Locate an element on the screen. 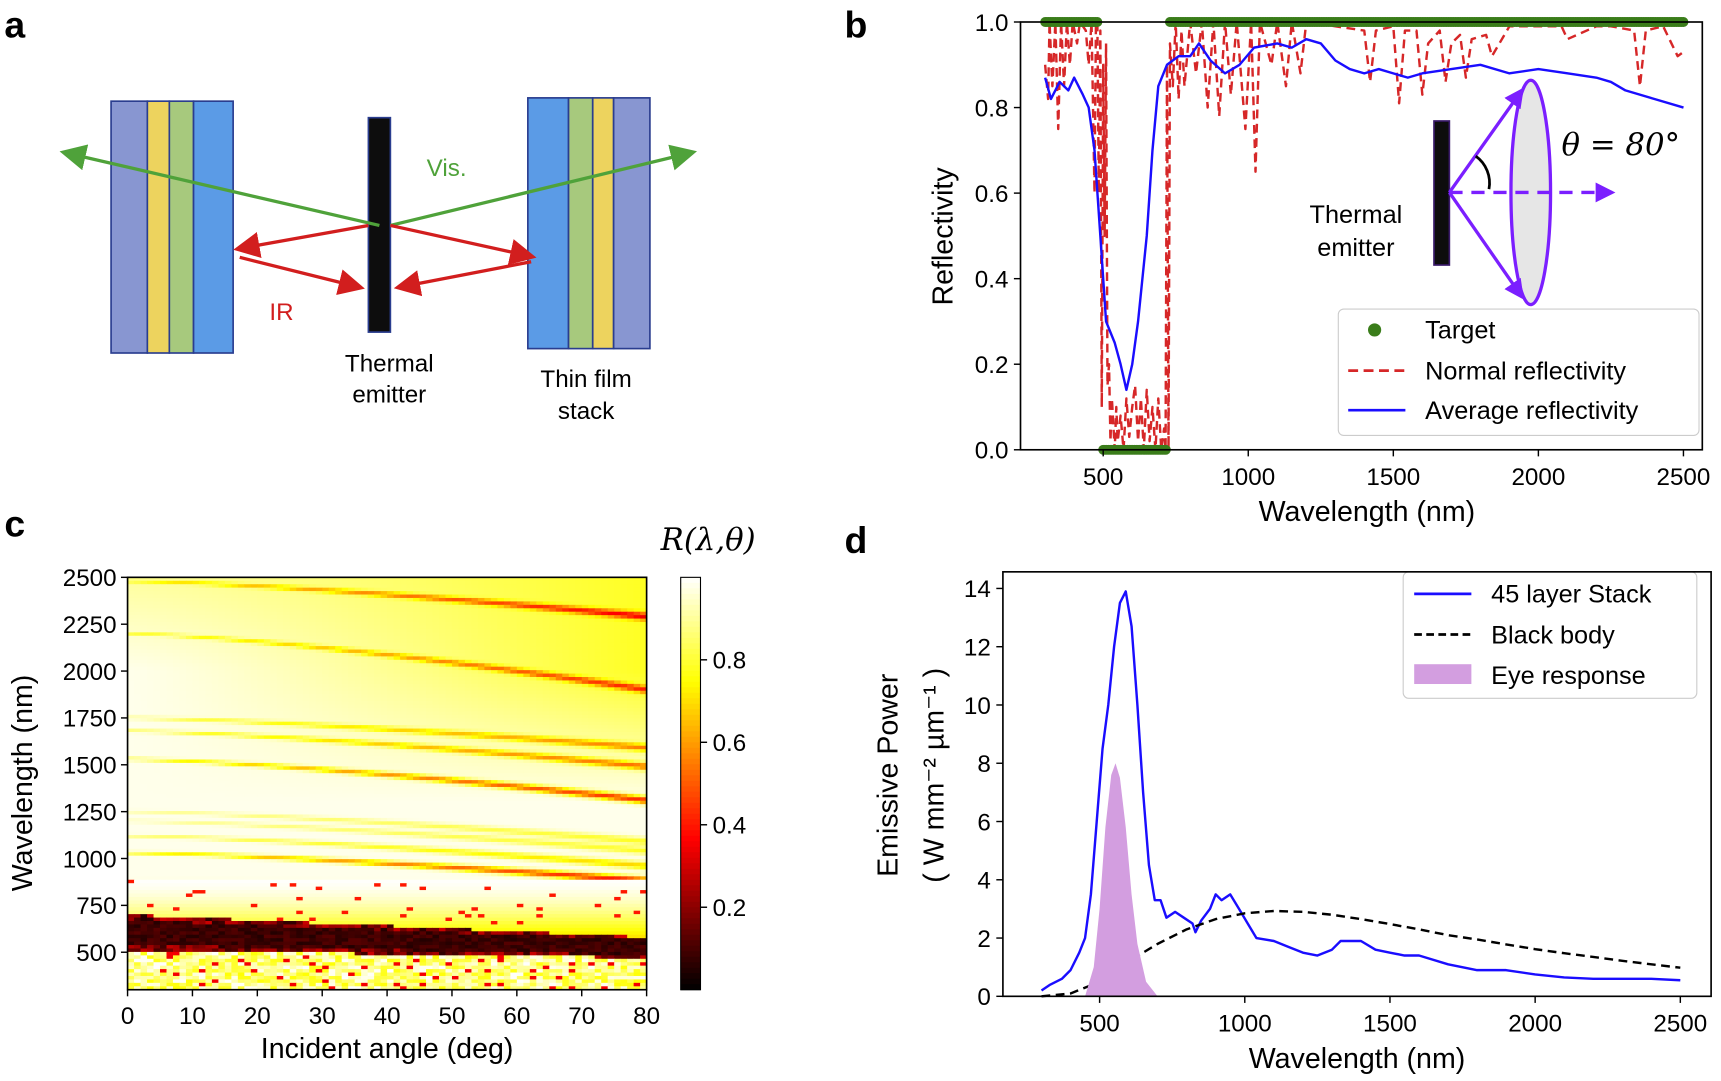 This screenshot has width=1721, height=1081. visible-arrow-left is located at coordinates (219, 186).